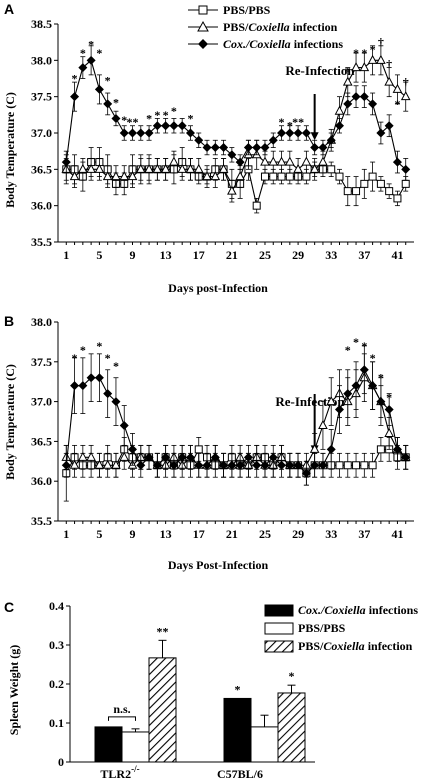  I want to click on panel-c-y-tick-label: 0.1, so click(56, 723).